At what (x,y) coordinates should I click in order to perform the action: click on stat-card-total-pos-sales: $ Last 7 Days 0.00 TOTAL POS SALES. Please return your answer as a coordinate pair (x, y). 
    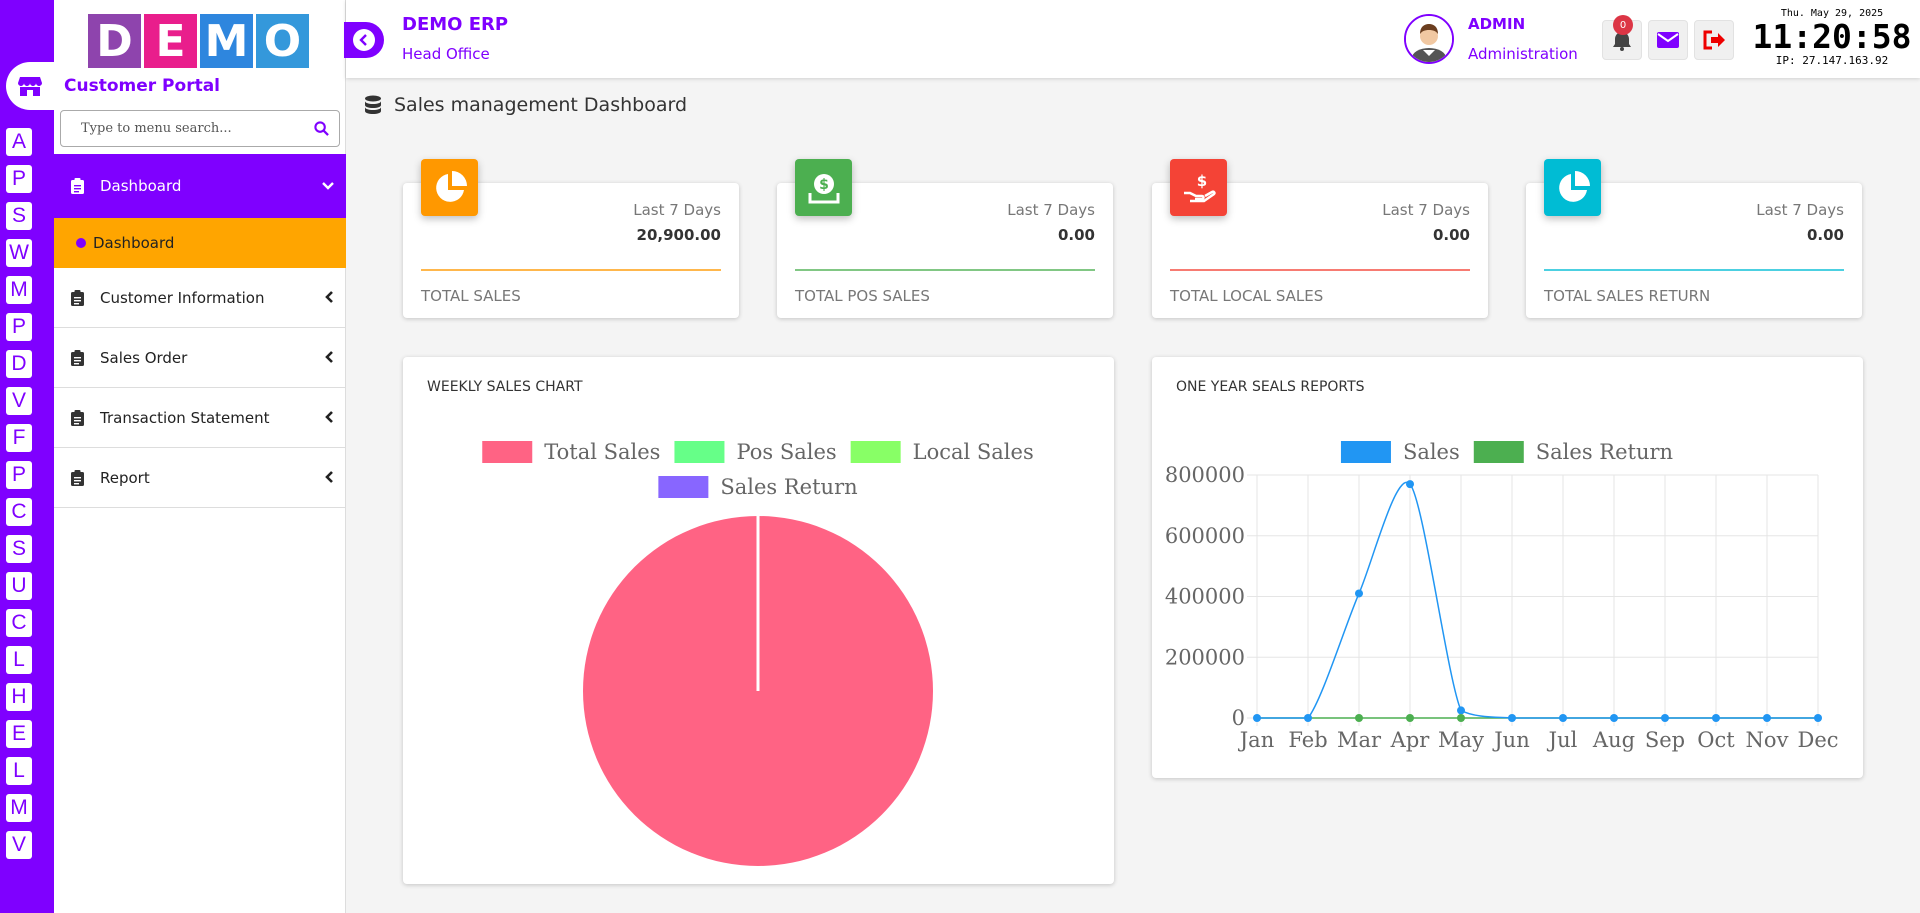
    Looking at the image, I should click on (945, 238).